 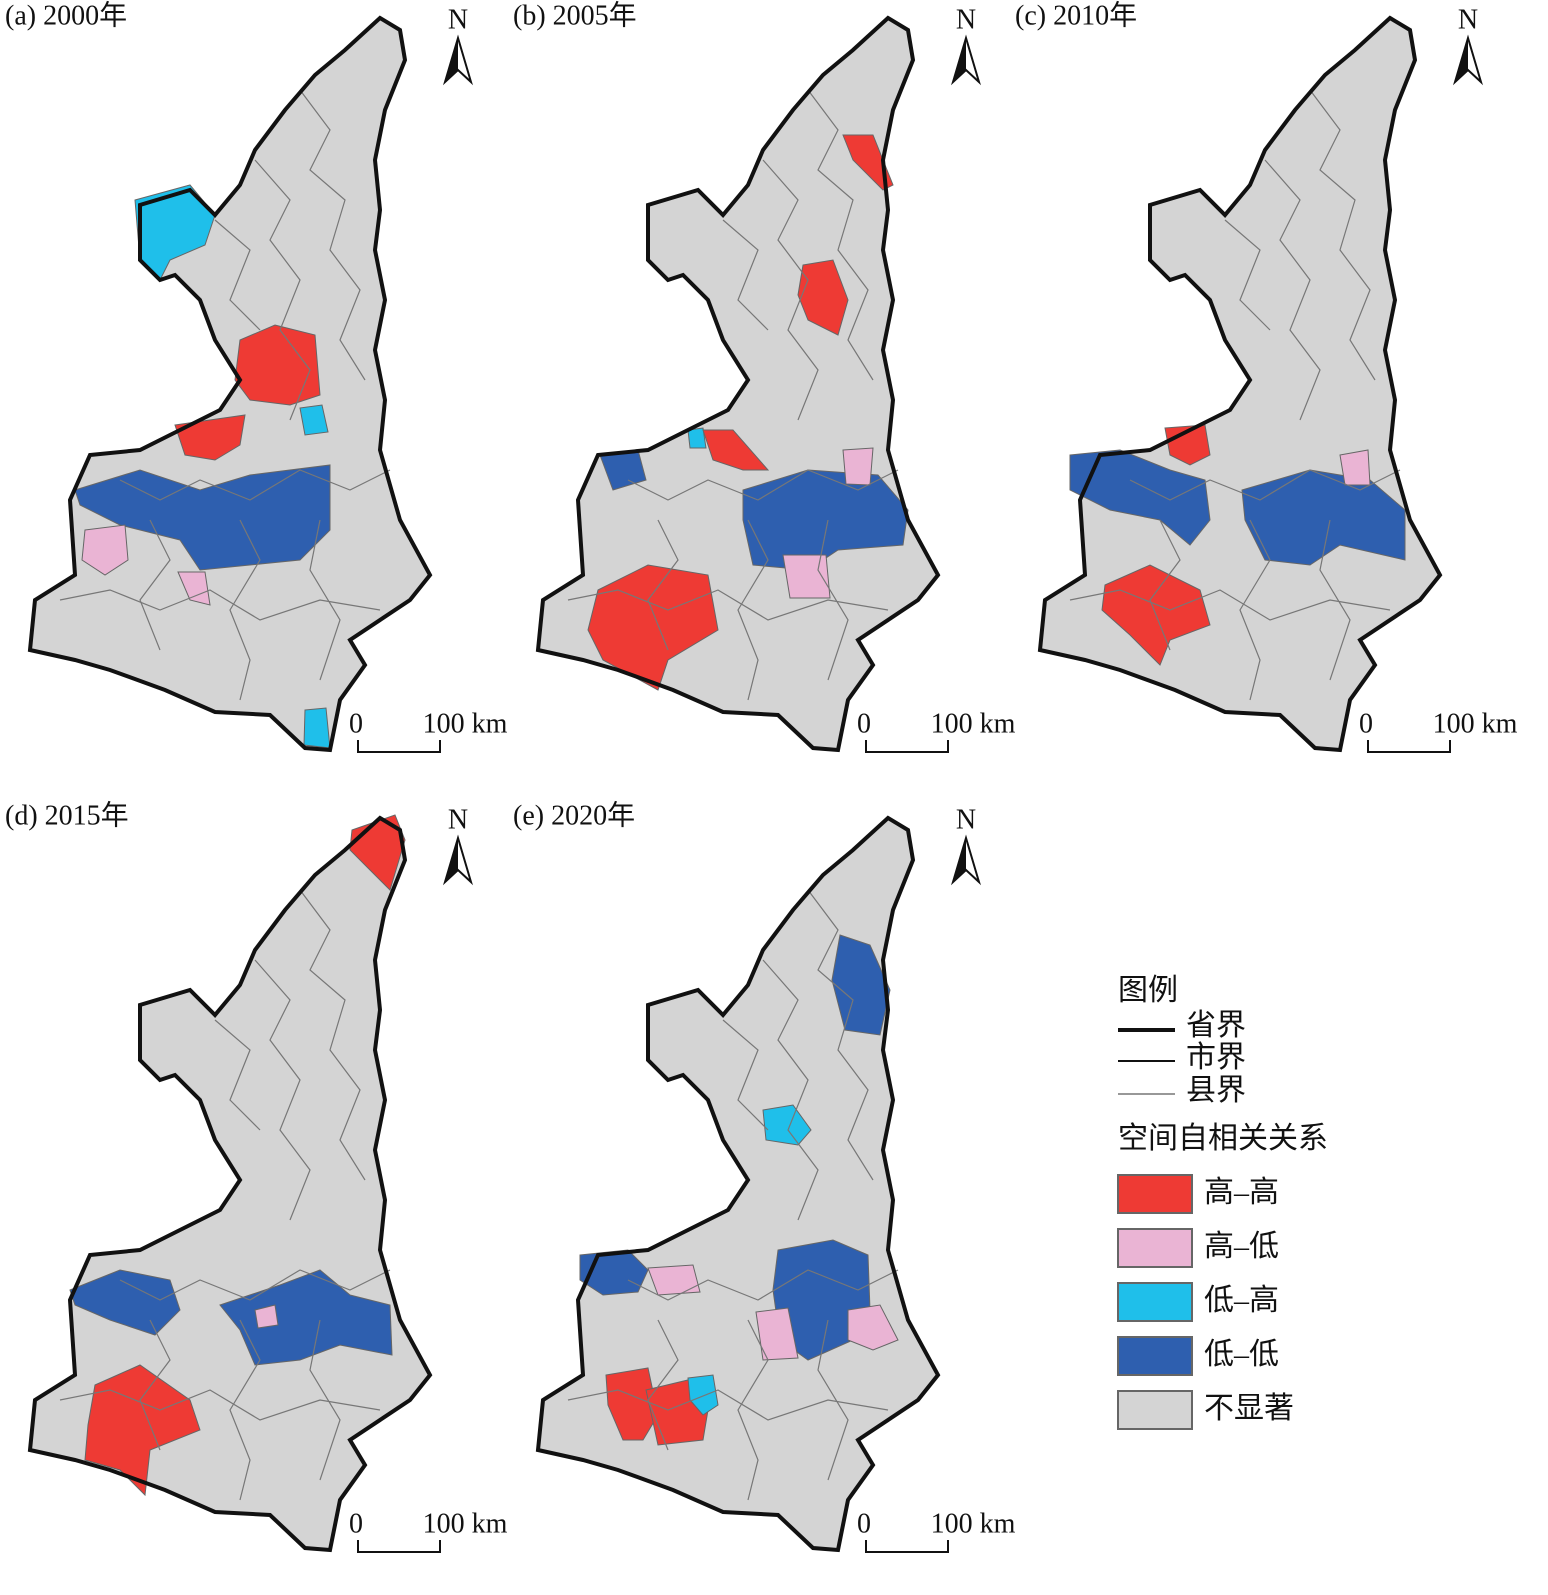 I want to click on panel-title: (b) 2005年, so click(x=575, y=15).